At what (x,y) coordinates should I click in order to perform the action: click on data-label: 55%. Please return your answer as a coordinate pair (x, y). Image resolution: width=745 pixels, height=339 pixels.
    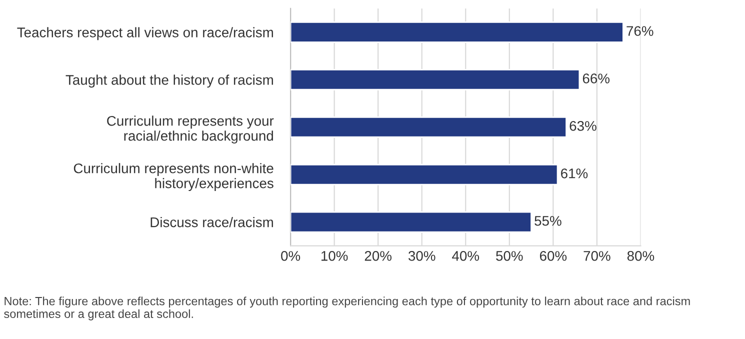
    Looking at the image, I should click on (548, 221).